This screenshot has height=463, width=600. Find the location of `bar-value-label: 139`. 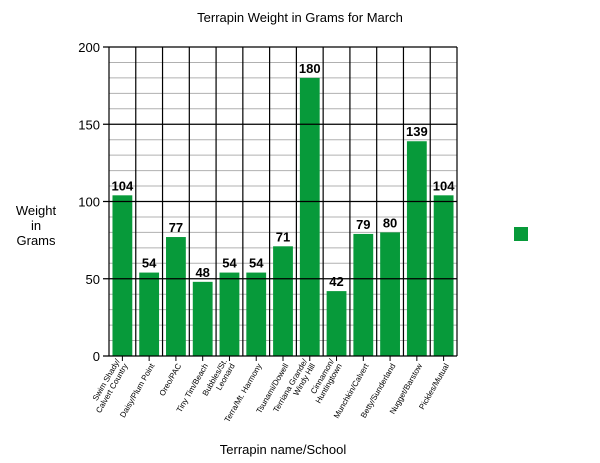

bar-value-label: 139 is located at coordinates (417, 131).